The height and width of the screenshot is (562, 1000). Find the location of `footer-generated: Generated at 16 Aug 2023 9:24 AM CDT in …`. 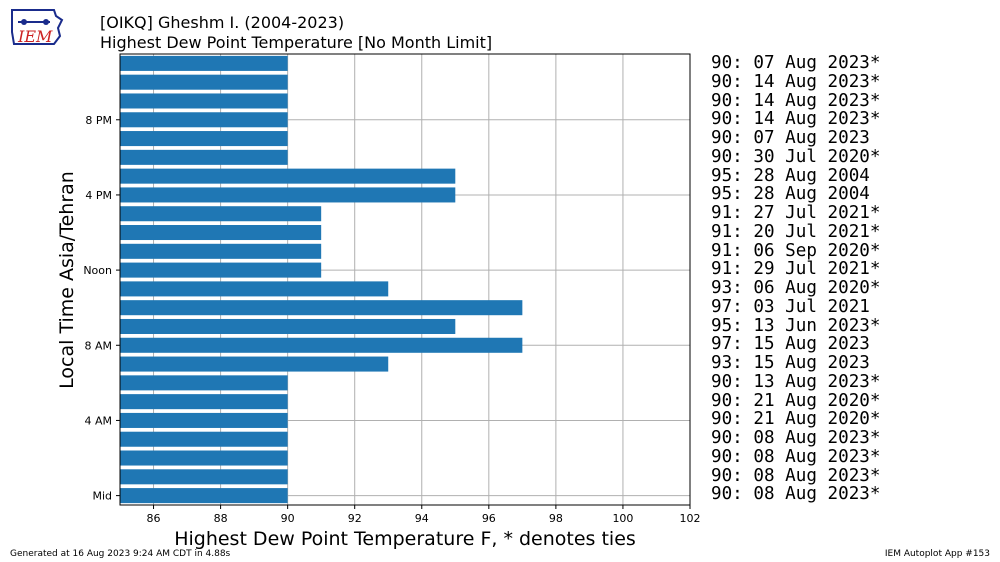

footer-generated: Generated at 16 Aug 2023 9:24 AM CDT in … is located at coordinates (120, 554).